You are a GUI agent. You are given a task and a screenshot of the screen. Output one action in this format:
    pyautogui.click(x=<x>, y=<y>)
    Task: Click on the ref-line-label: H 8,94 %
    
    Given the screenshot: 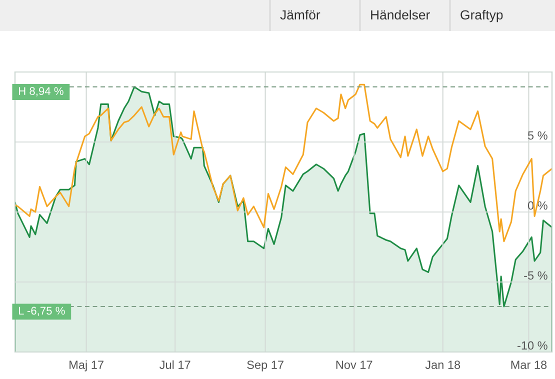 What is the action you would take?
    pyautogui.click(x=41, y=91)
    